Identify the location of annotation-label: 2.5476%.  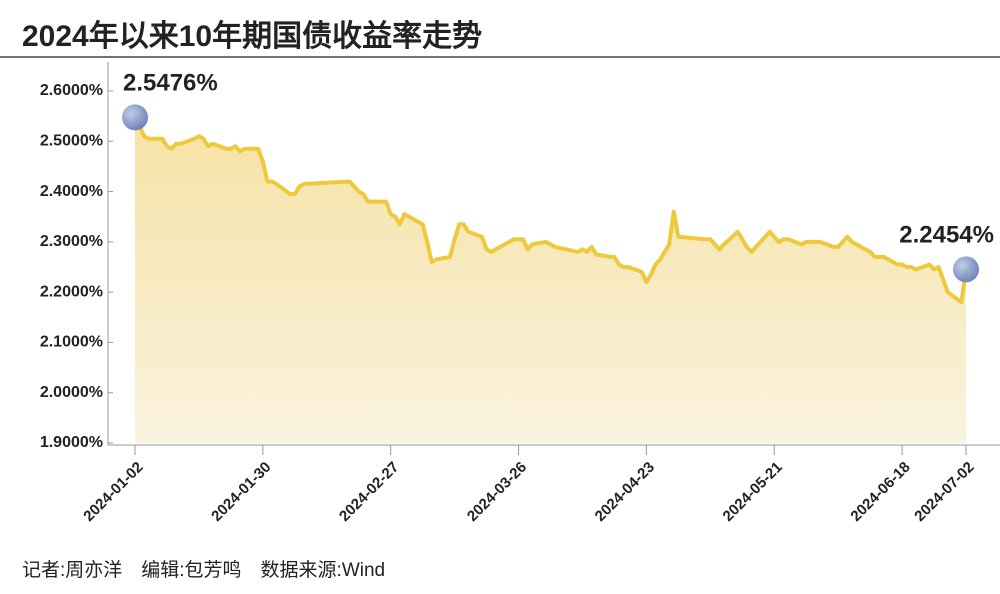
(170, 83).